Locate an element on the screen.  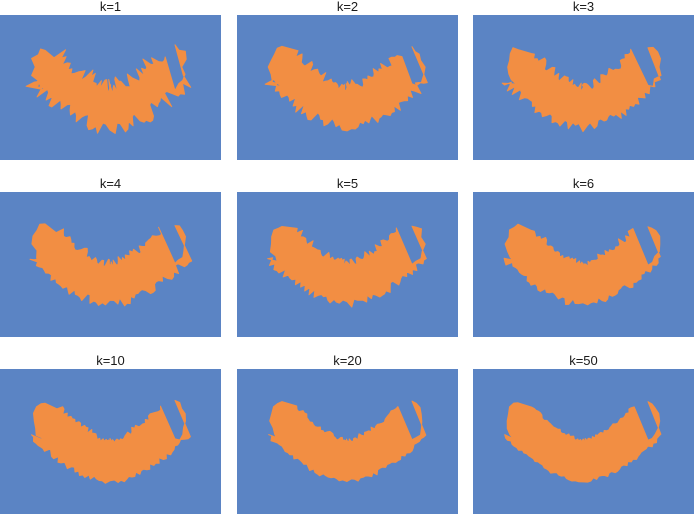
panel-k10: k=10 is located at coordinates (110, 441).